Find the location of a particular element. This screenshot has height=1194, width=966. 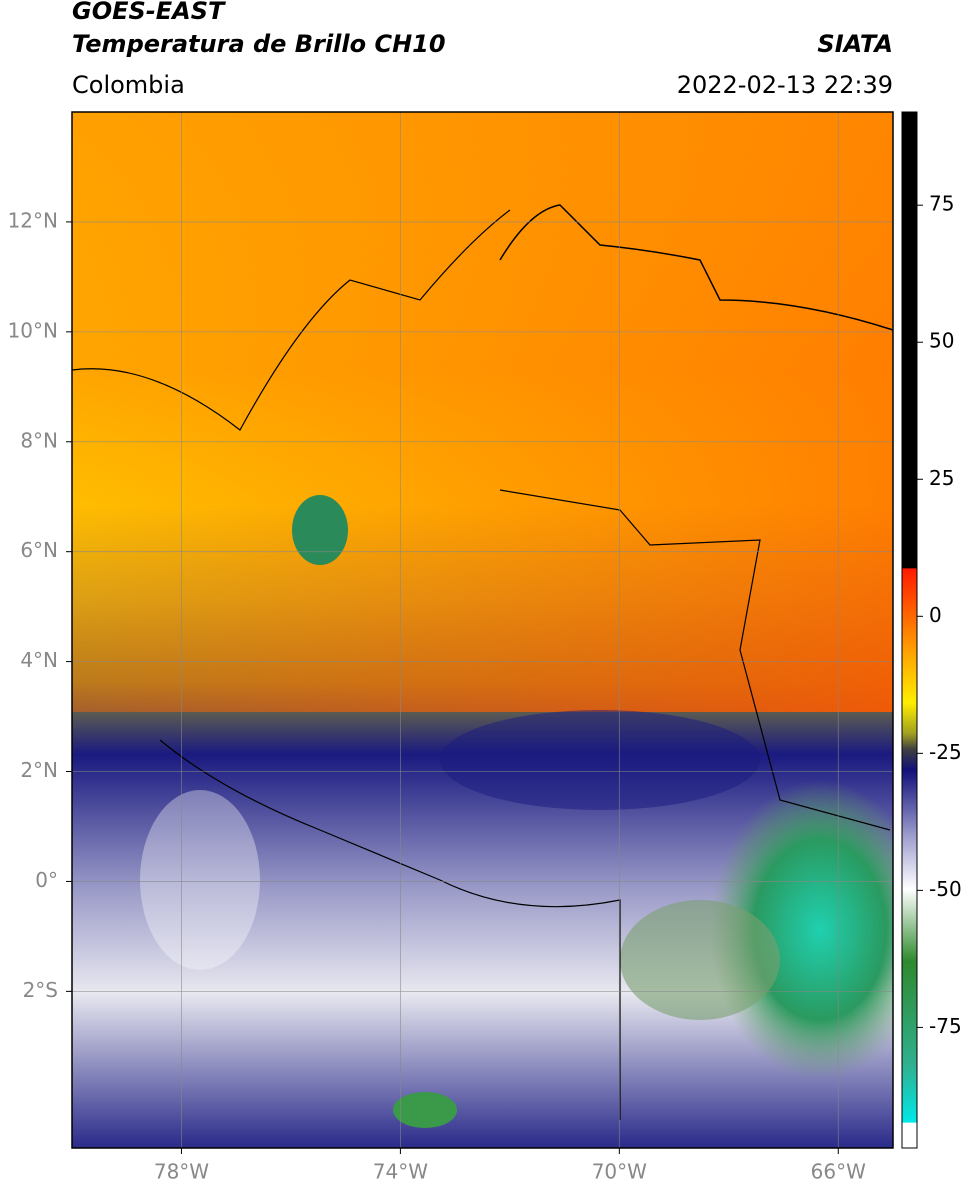

colorbar-tick-label: 75 is located at coordinates (941, 204).